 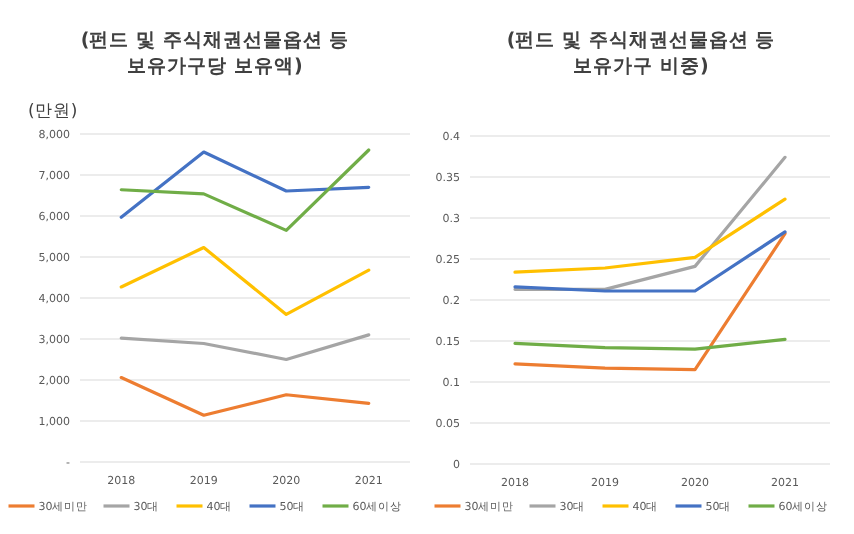 What do you see at coordinates (641, 54) in the screenshot?
I see `chart-title: (펀드 및 주식채권선물옵션 등 보유가구 비중)` at bounding box center [641, 54].